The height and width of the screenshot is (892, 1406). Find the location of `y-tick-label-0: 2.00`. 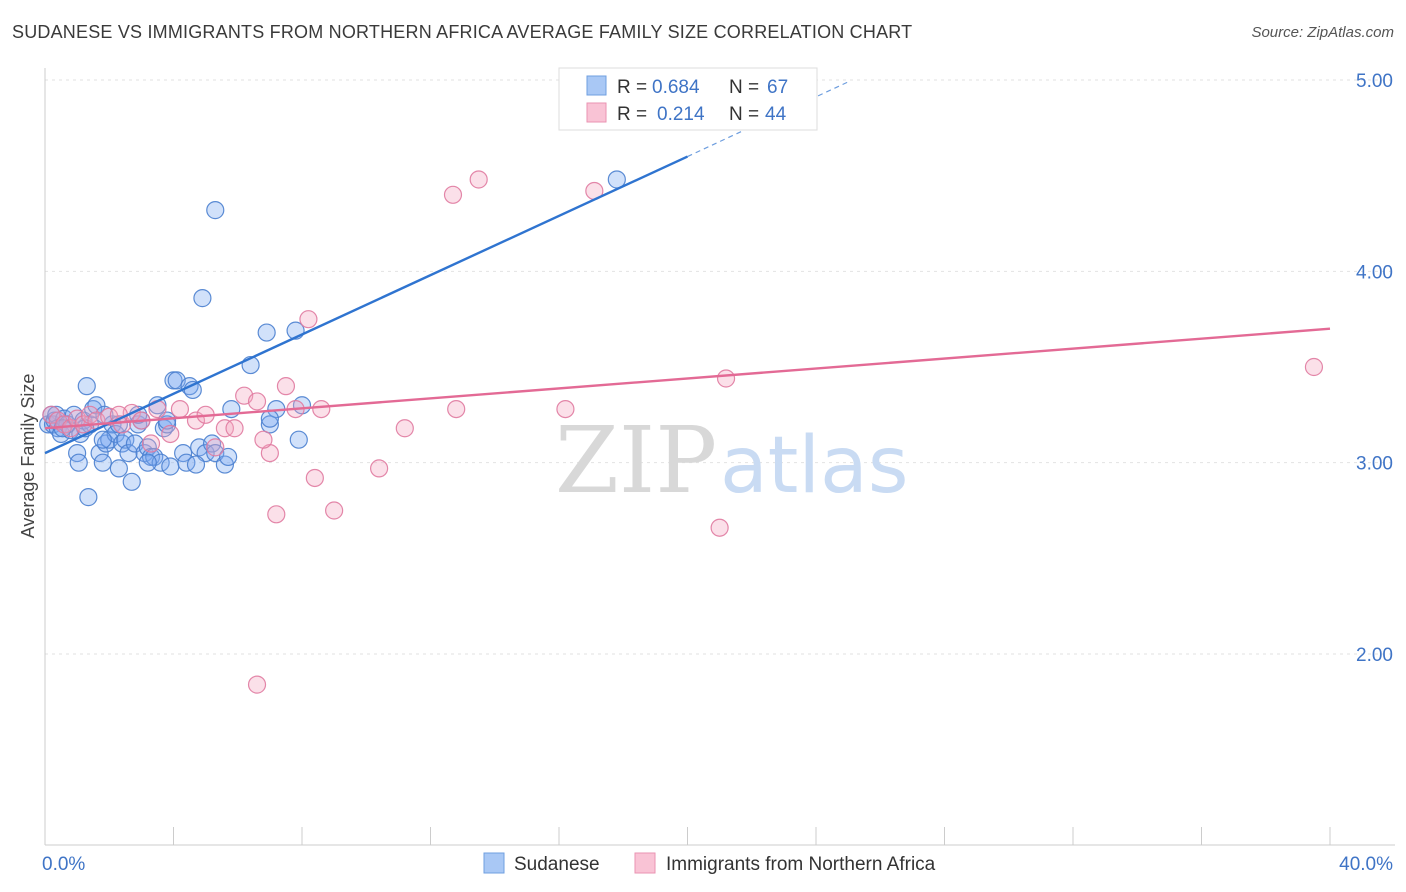

y-tick-label-0: 2.00 is located at coordinates (1374, 655).